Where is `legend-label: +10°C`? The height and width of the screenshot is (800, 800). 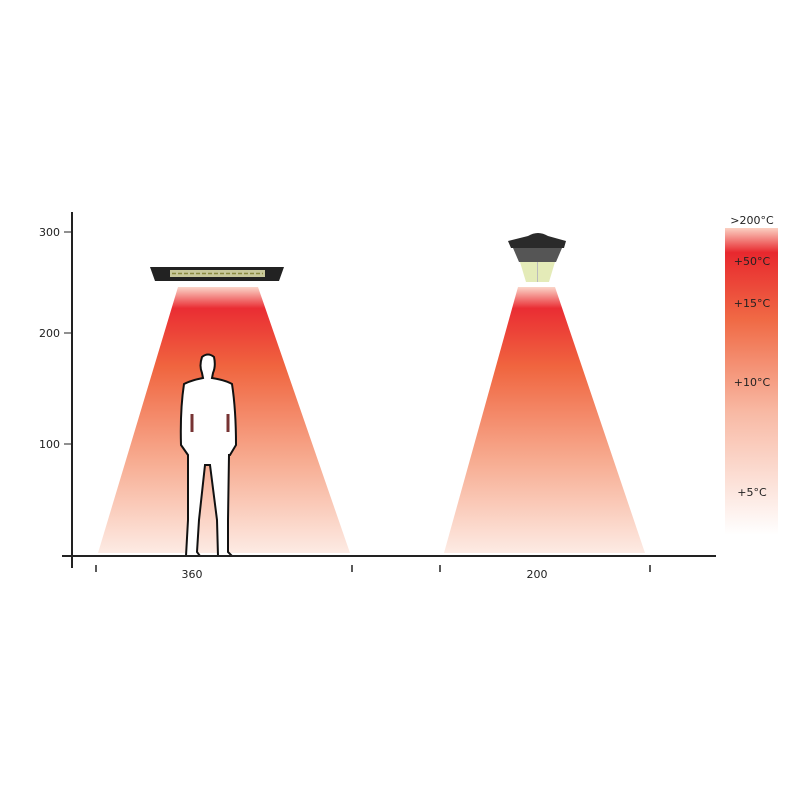
legend-label: +10°C is located at coordinates (752, 382).